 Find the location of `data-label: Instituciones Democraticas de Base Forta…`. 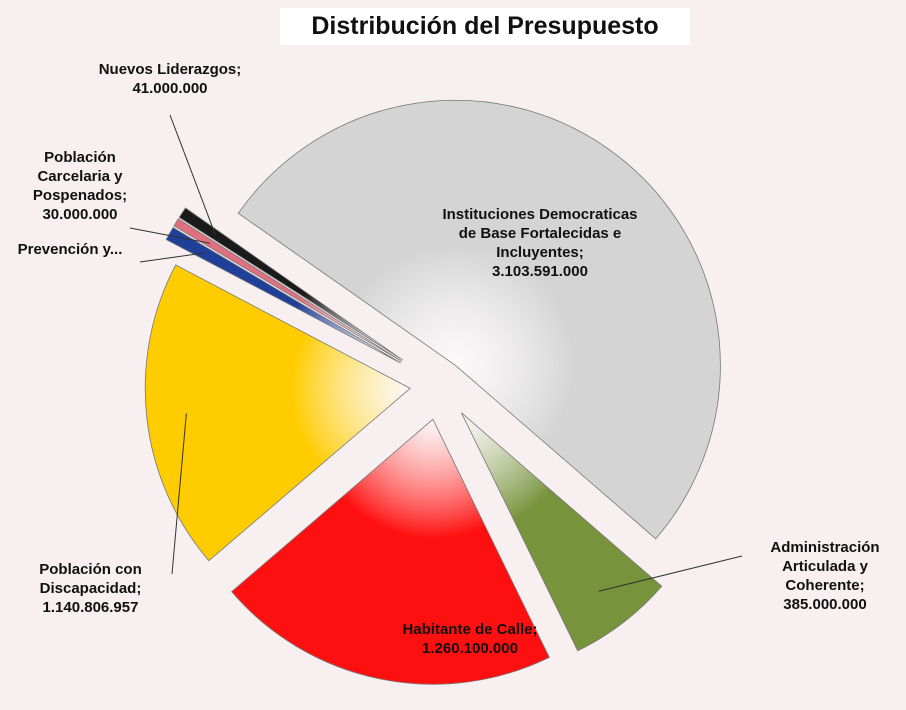

data-label: Instituciones Democraticas de Base Forta… is located at coordinates (540, 243).